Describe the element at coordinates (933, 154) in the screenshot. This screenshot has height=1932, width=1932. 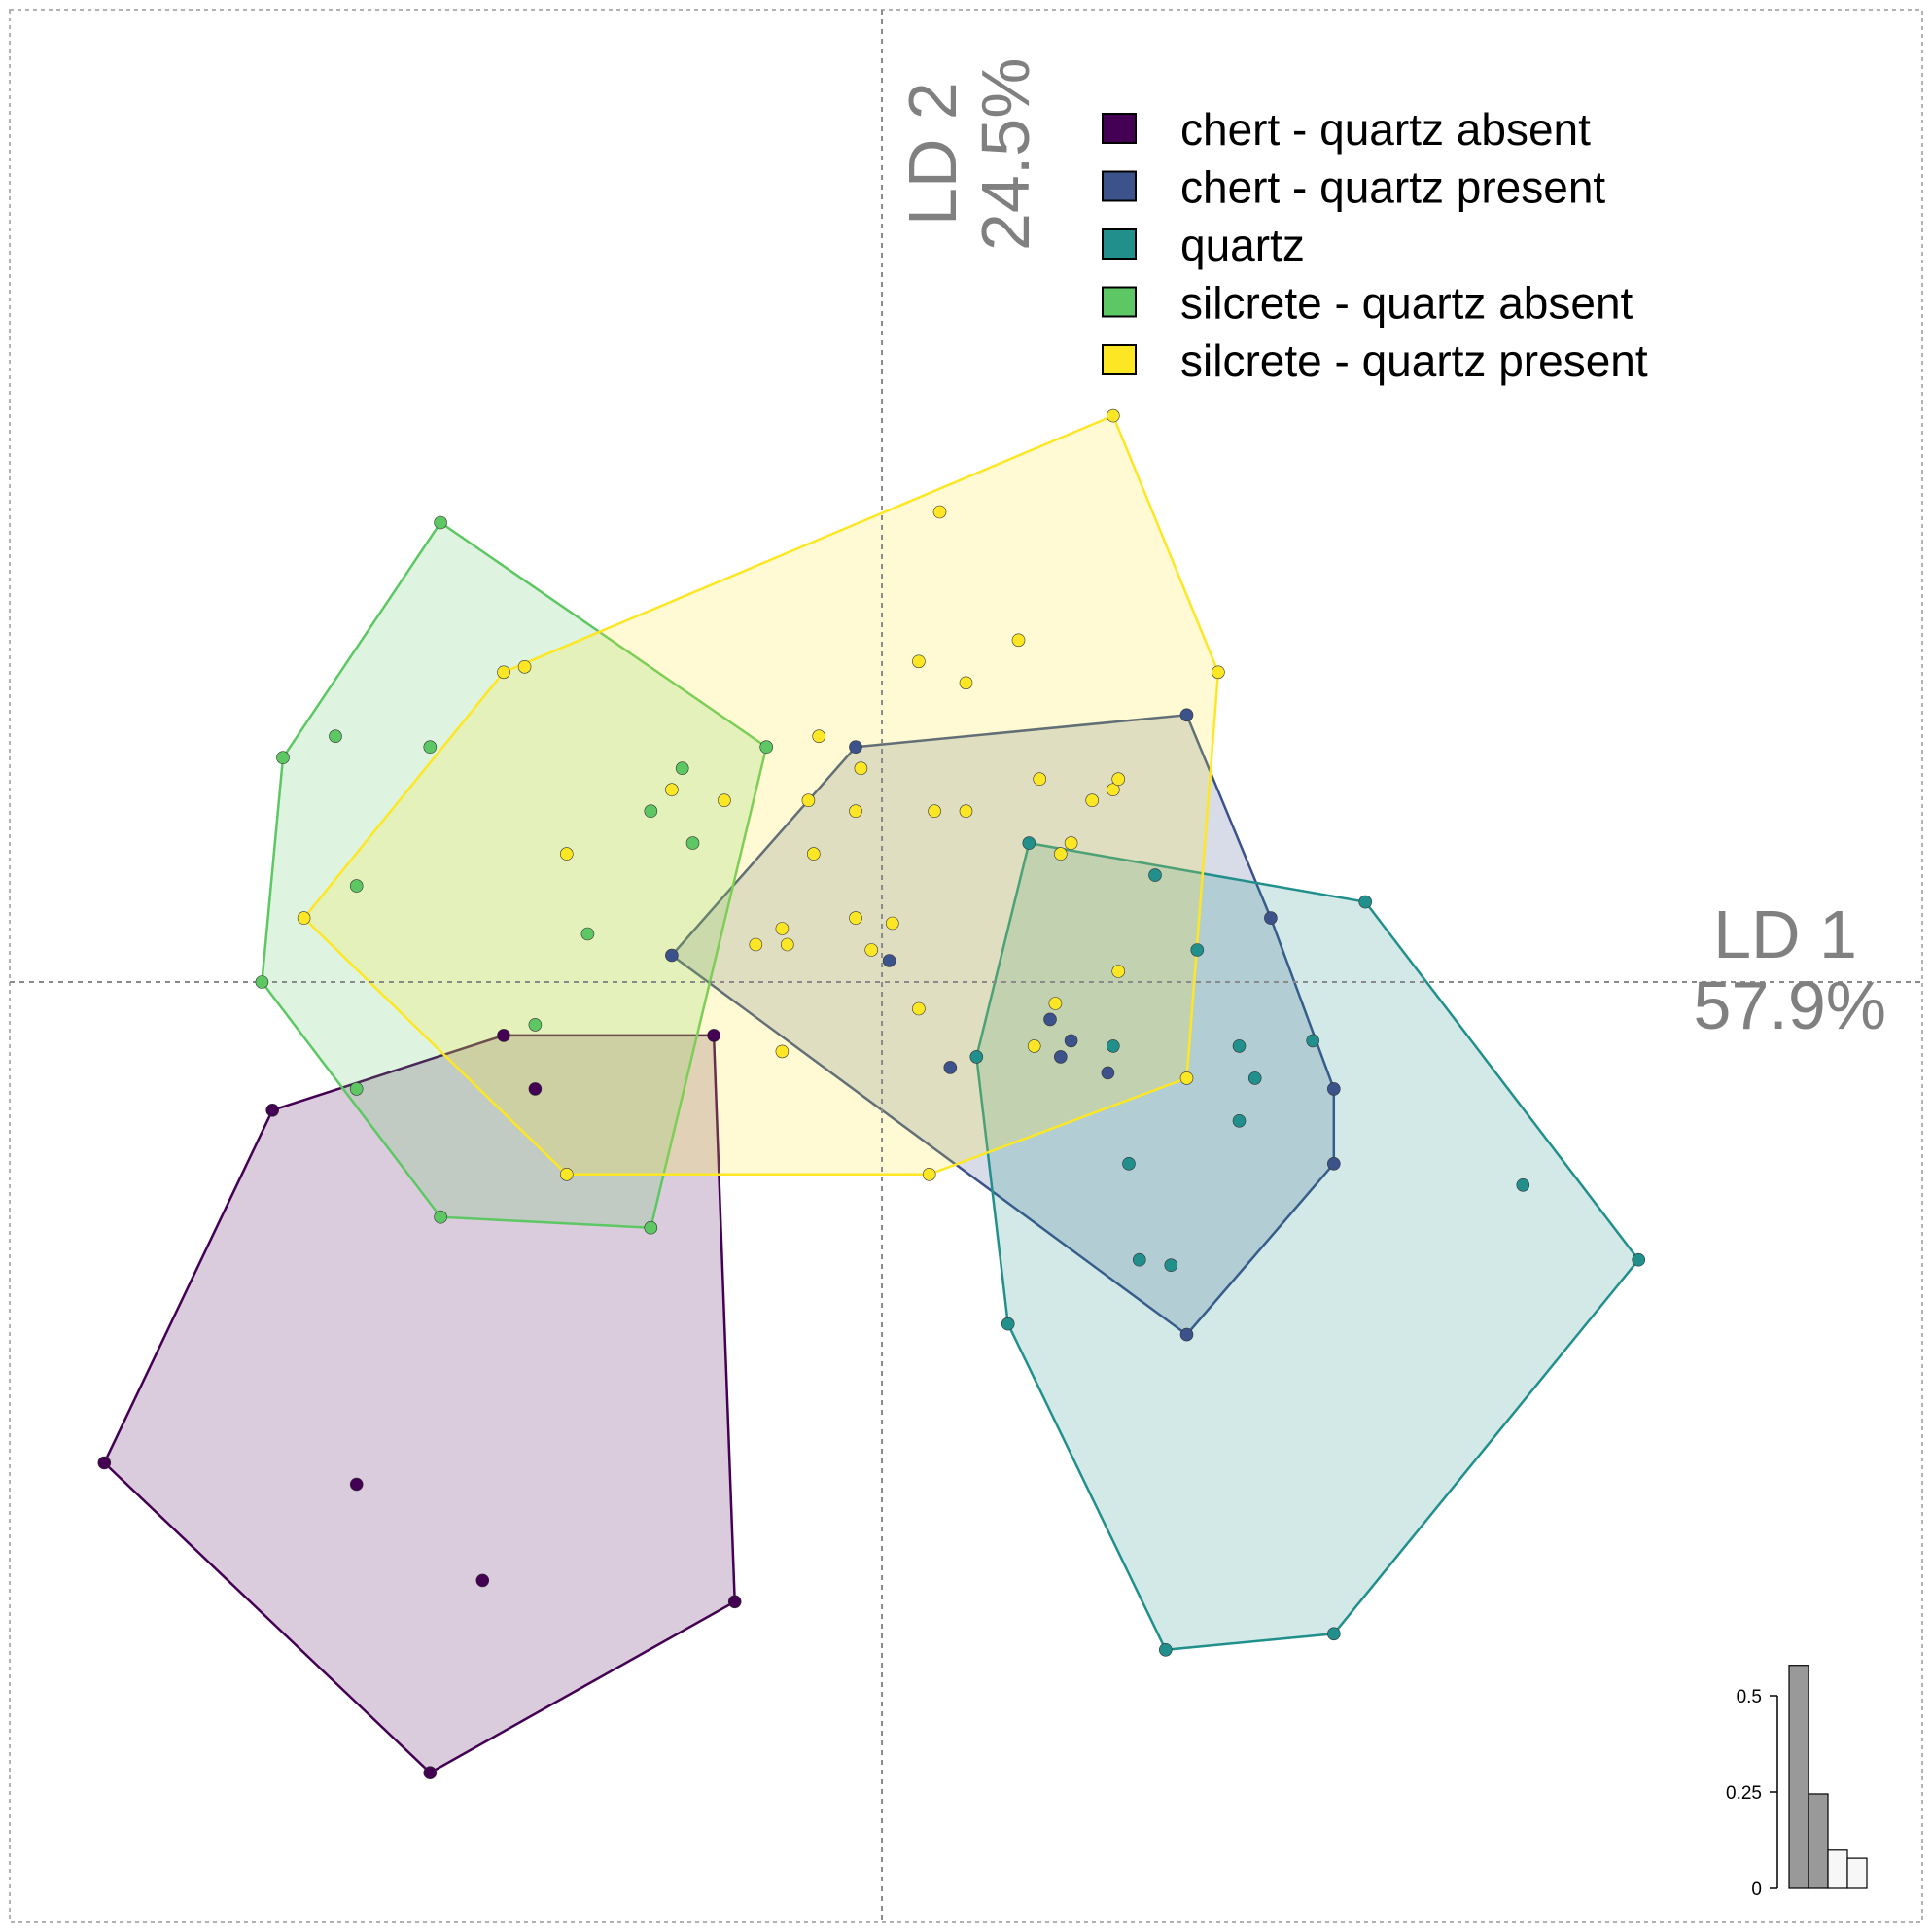
I see `ld2-label: LD 2` at that location.